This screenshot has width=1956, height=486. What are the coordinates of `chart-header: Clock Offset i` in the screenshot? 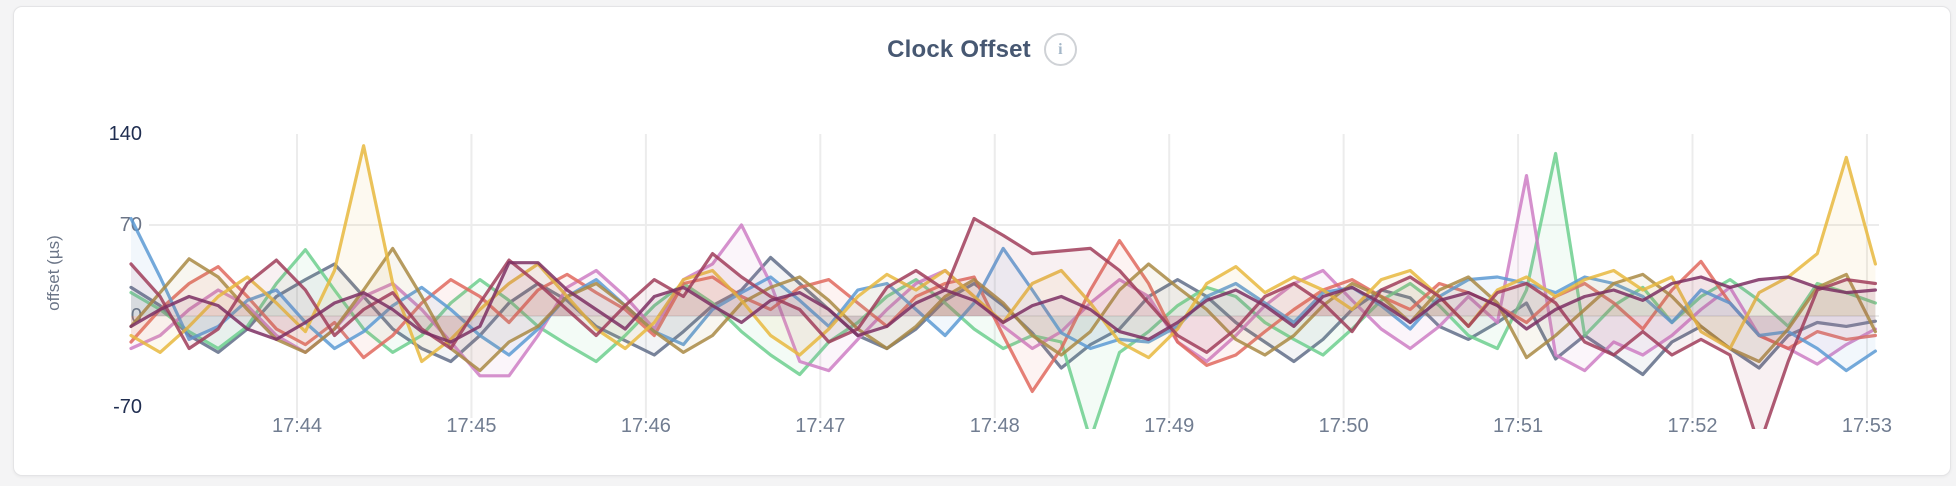 It's located at (982, 49).